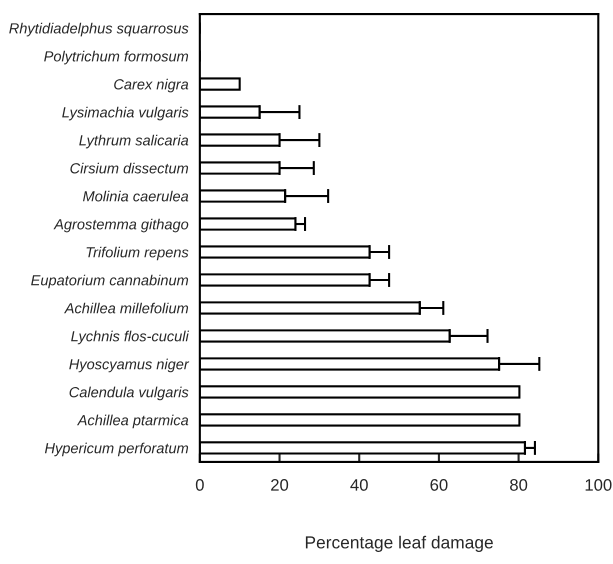  What do you see at coordinates (399, 544) in the screenshot?
I see `x-axis-title: Percentage leaf damage` at bounding box center [399, 544].